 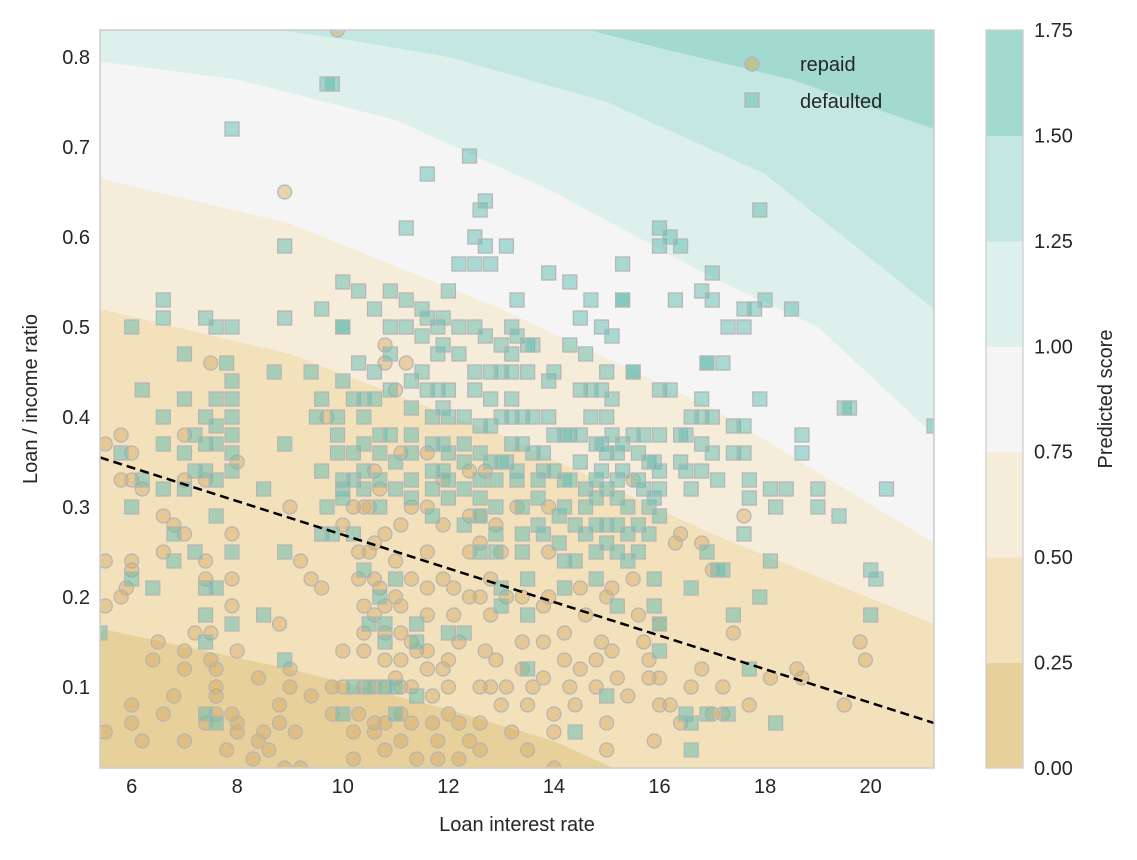 What do you see at coordinates (554, 787) in the screenshot?
I see `x-tick-label: 14` at bounding box center [554, 787].